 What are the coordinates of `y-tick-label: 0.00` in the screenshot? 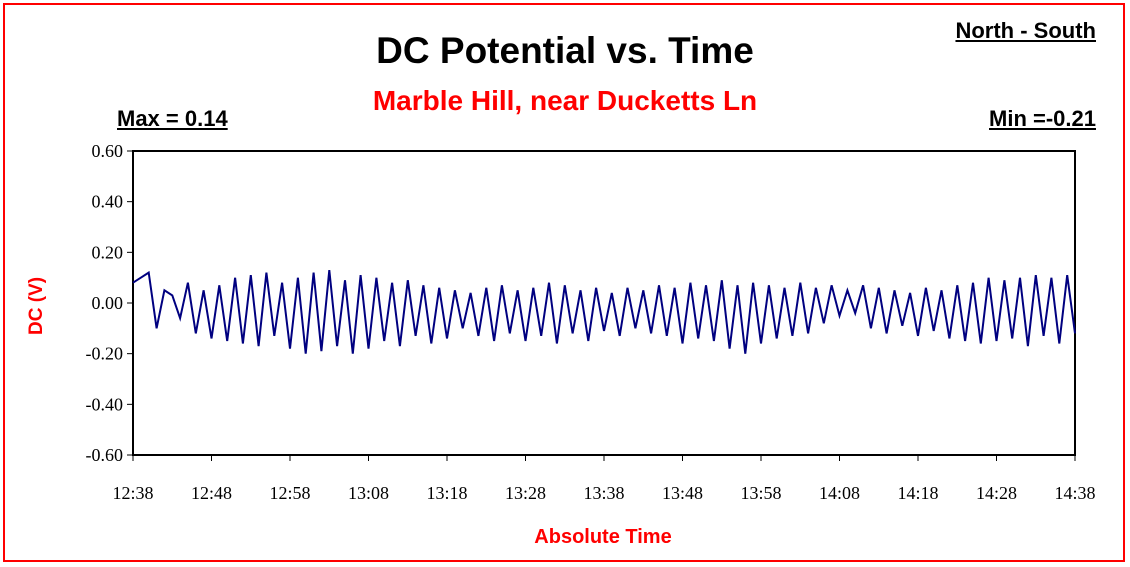 It's located at (108, 303).